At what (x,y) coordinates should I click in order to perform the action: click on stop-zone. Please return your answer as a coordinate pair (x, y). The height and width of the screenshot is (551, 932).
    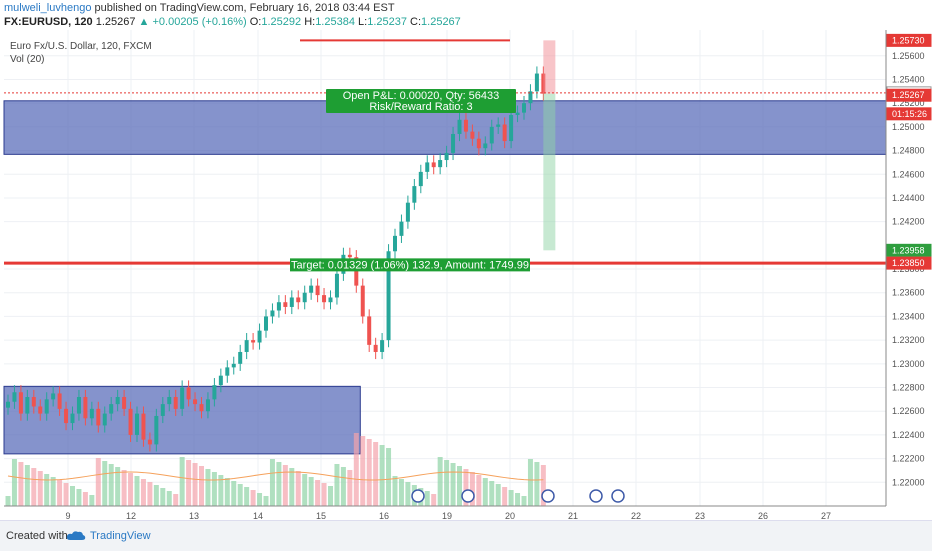
    Looking at the image, I should click on (549, 67).